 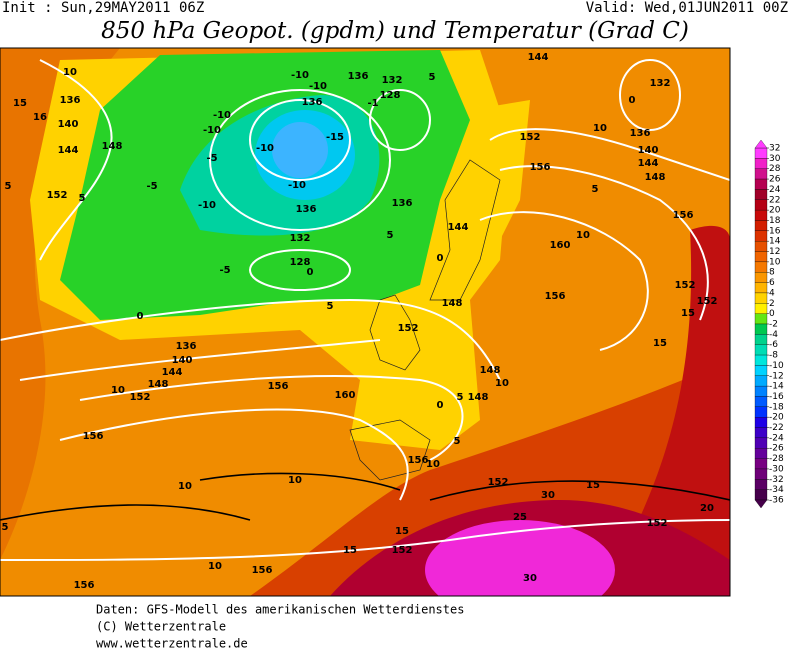 I want to click on contour-label: -15, so click(x=335, y=137).